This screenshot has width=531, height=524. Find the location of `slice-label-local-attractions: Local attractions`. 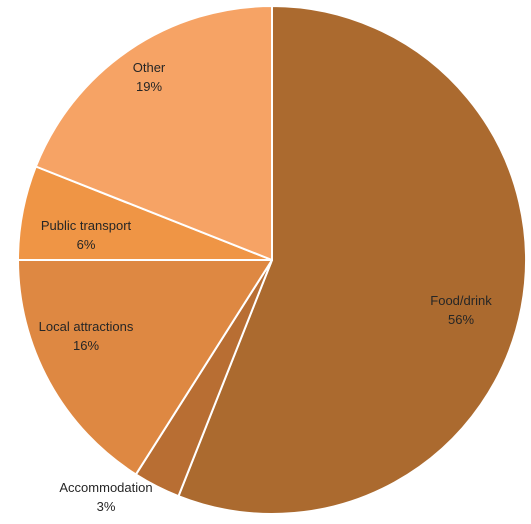

slice-label-local-attractions: Local attractions is located at coordinates (86, 326).